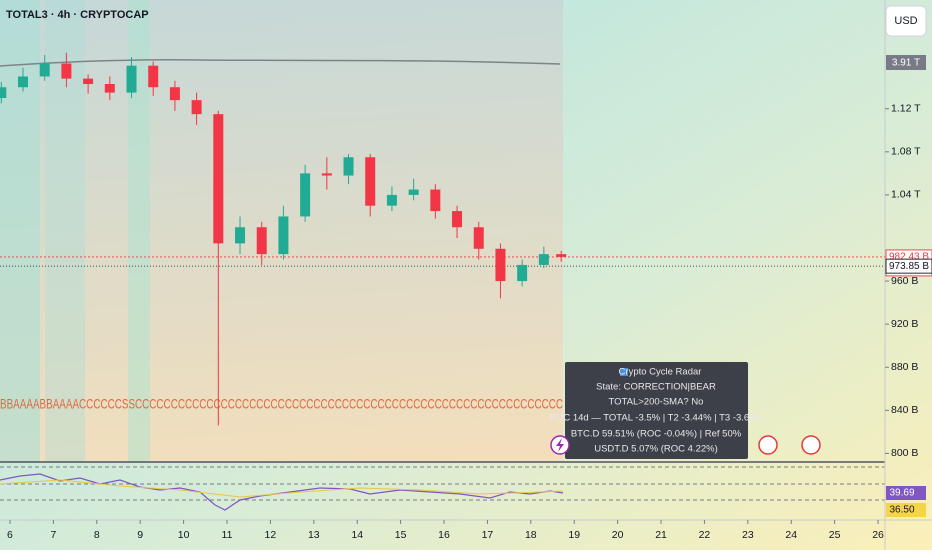 This screenshot has height=555, width=932. I want to click on x-tick-label: 17, so click(488, 535).